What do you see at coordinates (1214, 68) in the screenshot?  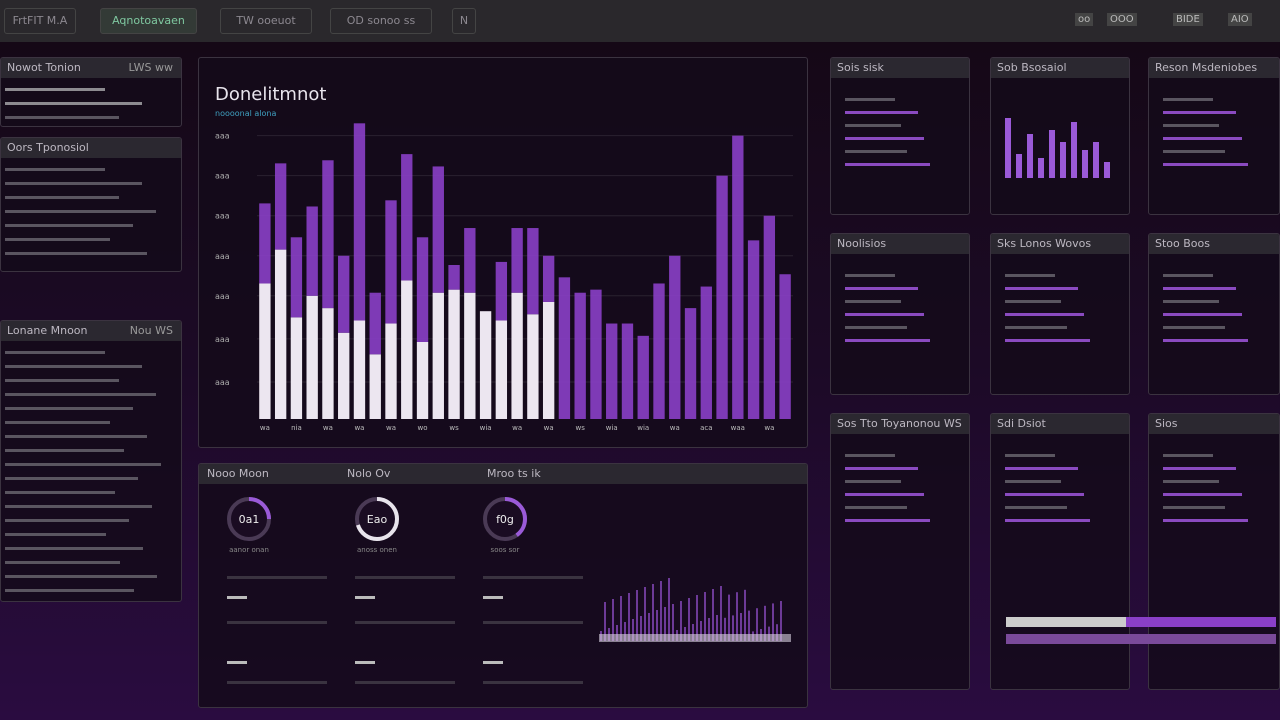 I see `panel-title: Reson Msdeniobes` at bounding box center [1214, 68].